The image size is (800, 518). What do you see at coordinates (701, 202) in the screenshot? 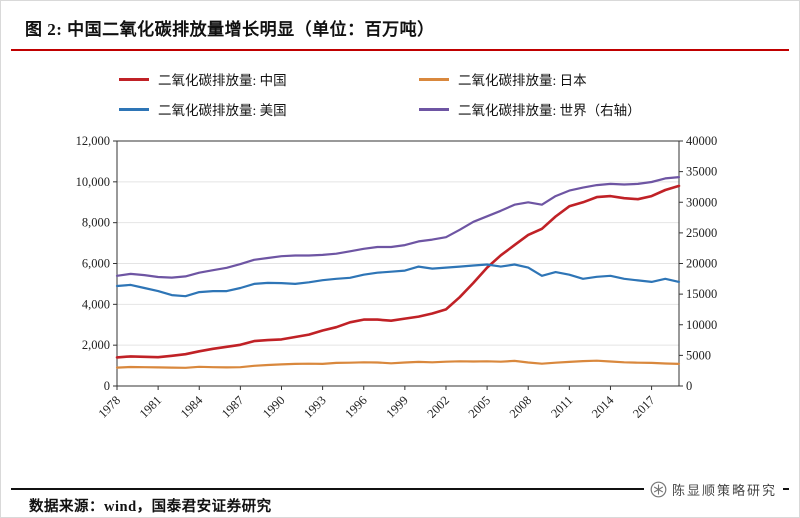
I see `svg-text: 30000` at bounding box center [701, 202].